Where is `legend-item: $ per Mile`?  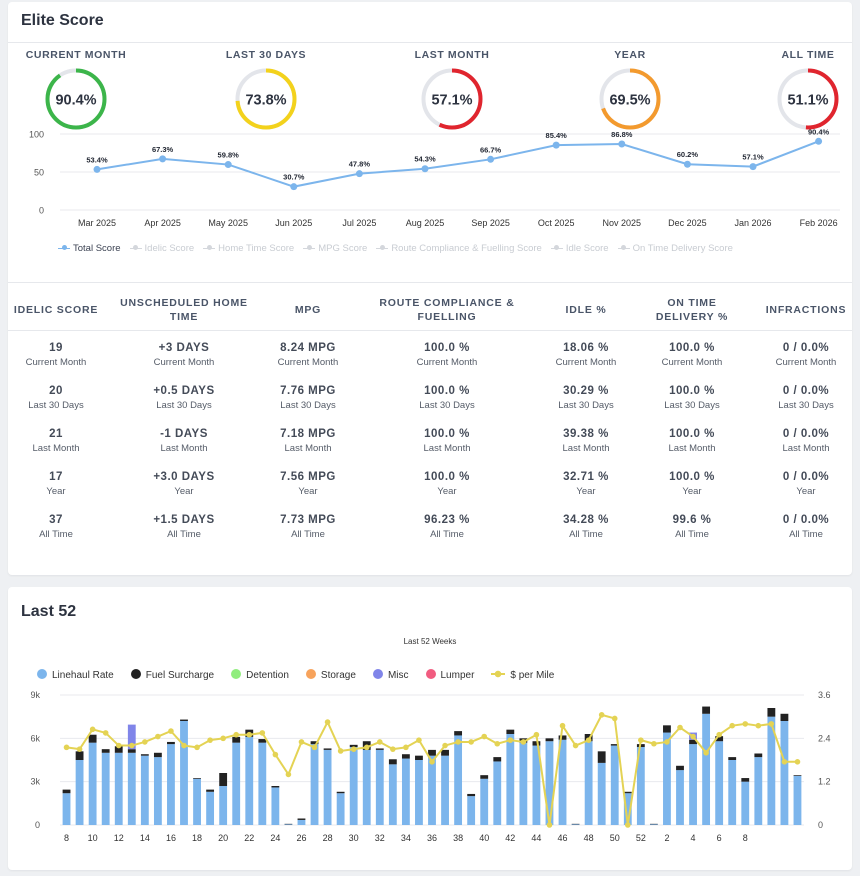 legend-item: $ per Mile is located at coordinates (522, 675).